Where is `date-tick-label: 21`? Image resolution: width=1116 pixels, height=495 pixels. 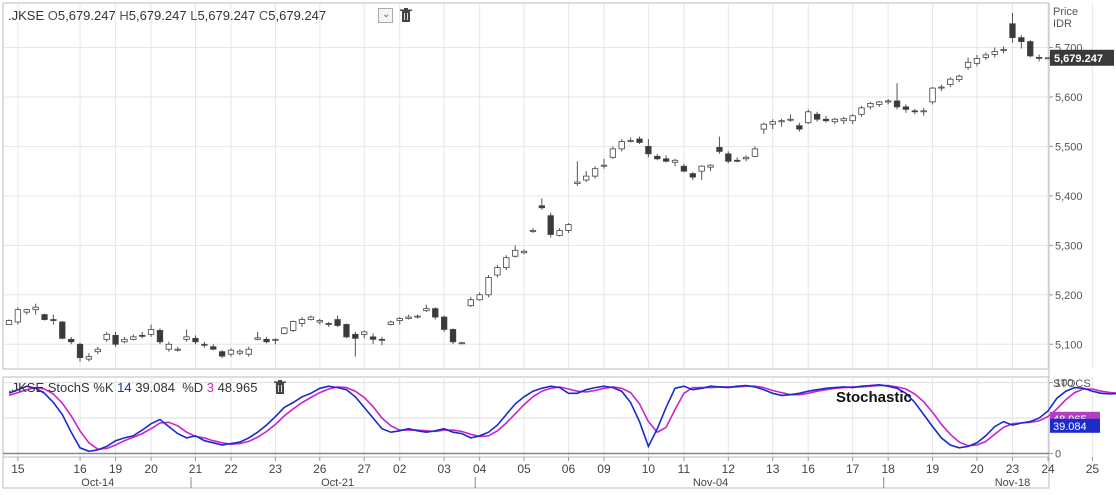 date-tick-label: 21 is located at coordinates (196, 469).